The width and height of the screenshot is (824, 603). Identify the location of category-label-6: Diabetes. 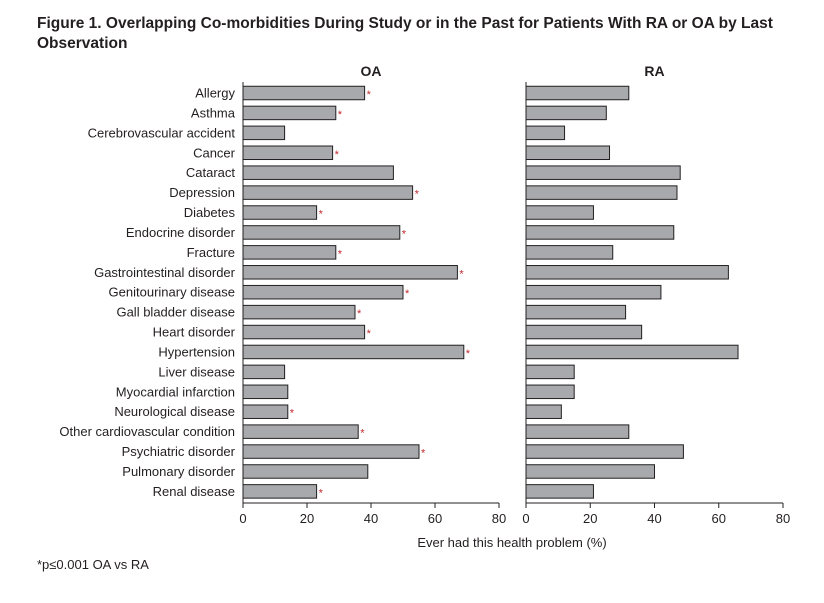
(210, 212).